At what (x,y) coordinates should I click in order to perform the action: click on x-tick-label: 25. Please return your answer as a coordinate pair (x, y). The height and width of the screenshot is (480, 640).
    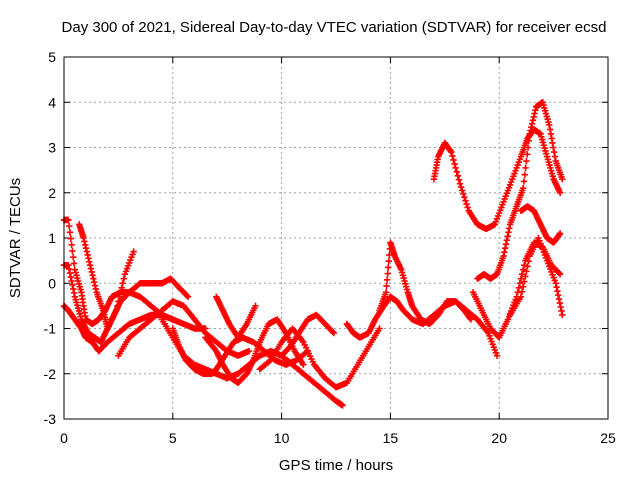
    Looking at the image, I should click on (608, 438).